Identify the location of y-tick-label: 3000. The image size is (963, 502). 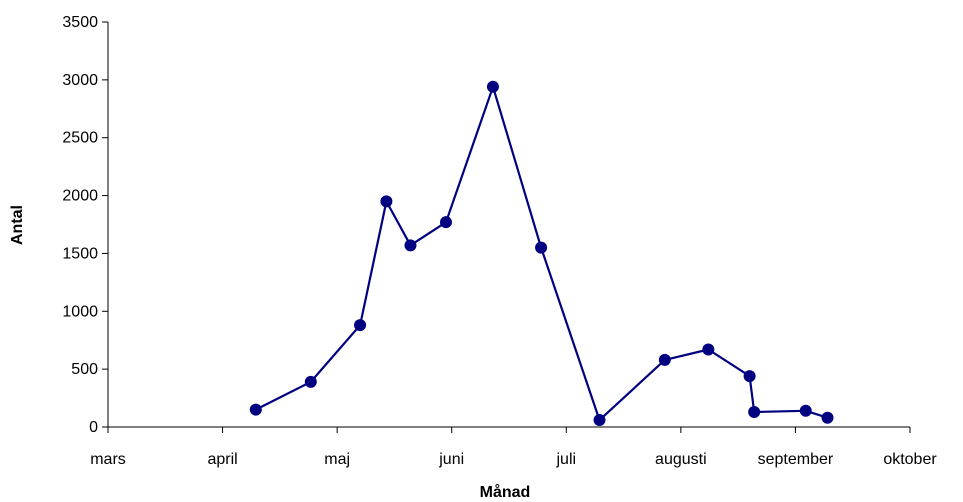
(80, 80).